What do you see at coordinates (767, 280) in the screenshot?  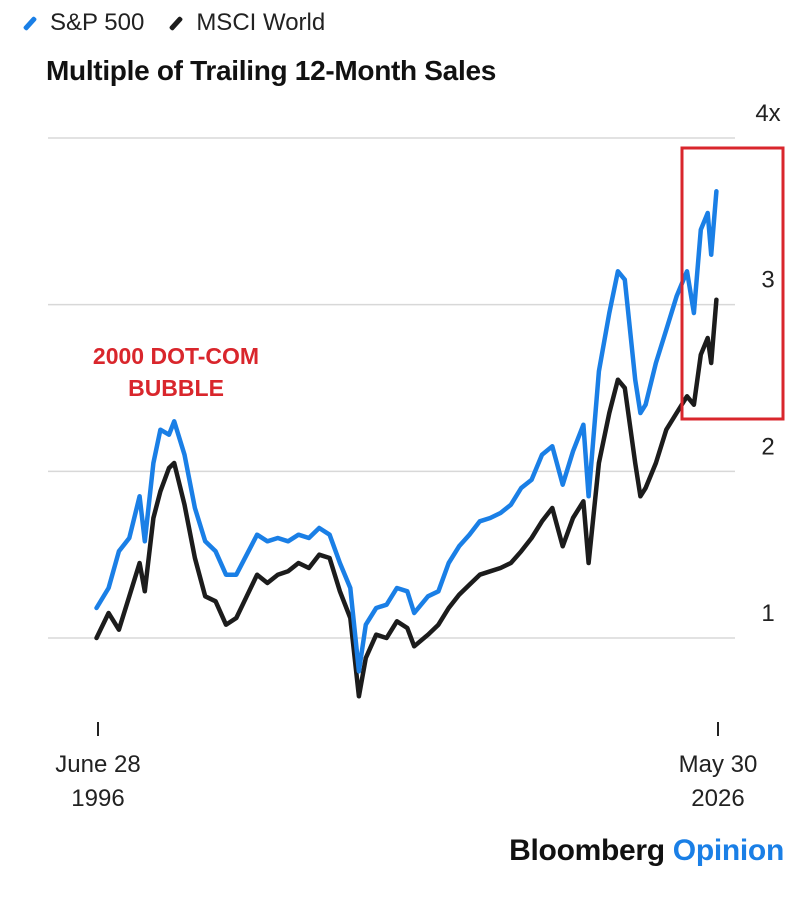 I see `y-tick-label-3: 3` at bounding box center [767, 280].